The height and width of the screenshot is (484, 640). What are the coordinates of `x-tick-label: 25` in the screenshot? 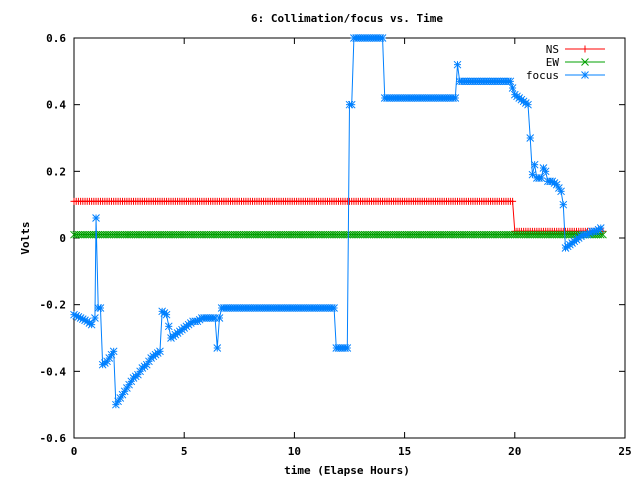 It's located at (624, 451).